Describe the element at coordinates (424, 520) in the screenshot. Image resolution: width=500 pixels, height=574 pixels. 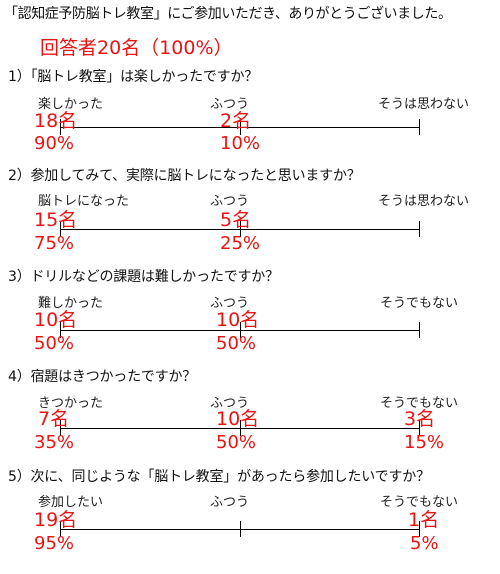
I see `count-right: 1名` at that location.